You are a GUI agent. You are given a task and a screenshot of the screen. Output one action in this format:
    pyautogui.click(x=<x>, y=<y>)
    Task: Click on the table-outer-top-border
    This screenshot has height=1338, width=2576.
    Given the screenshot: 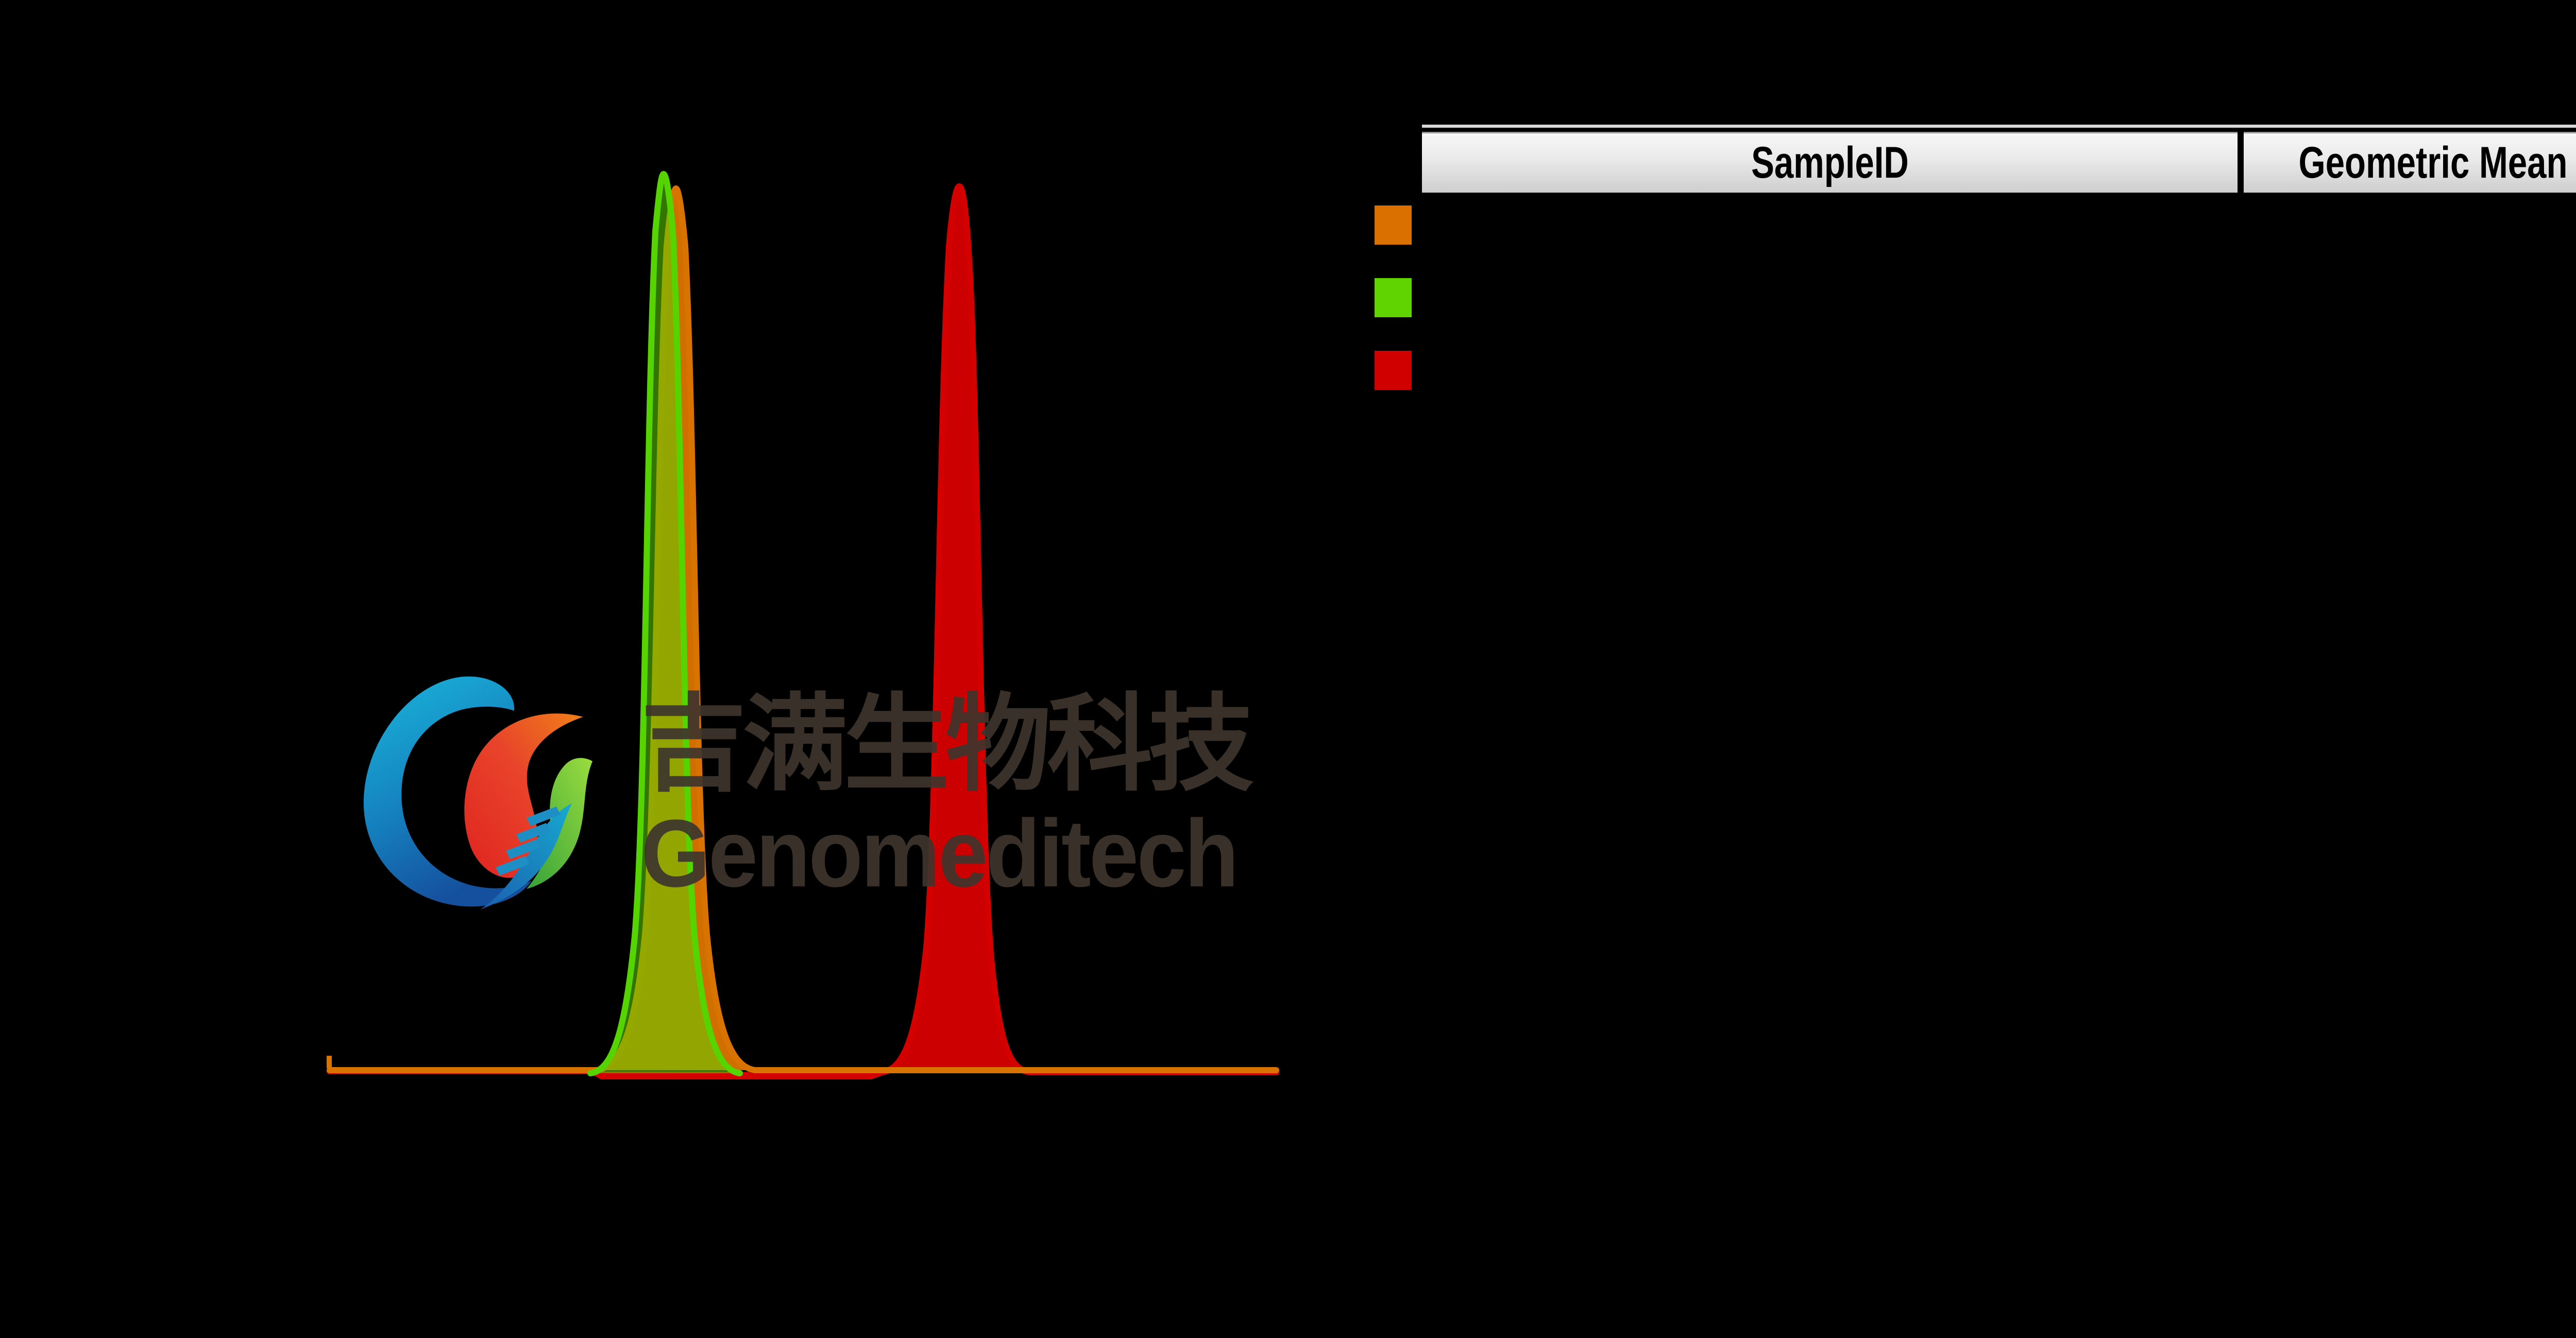 What is the action you would take?
    pyautogui.click(x=1999, y=126)
    